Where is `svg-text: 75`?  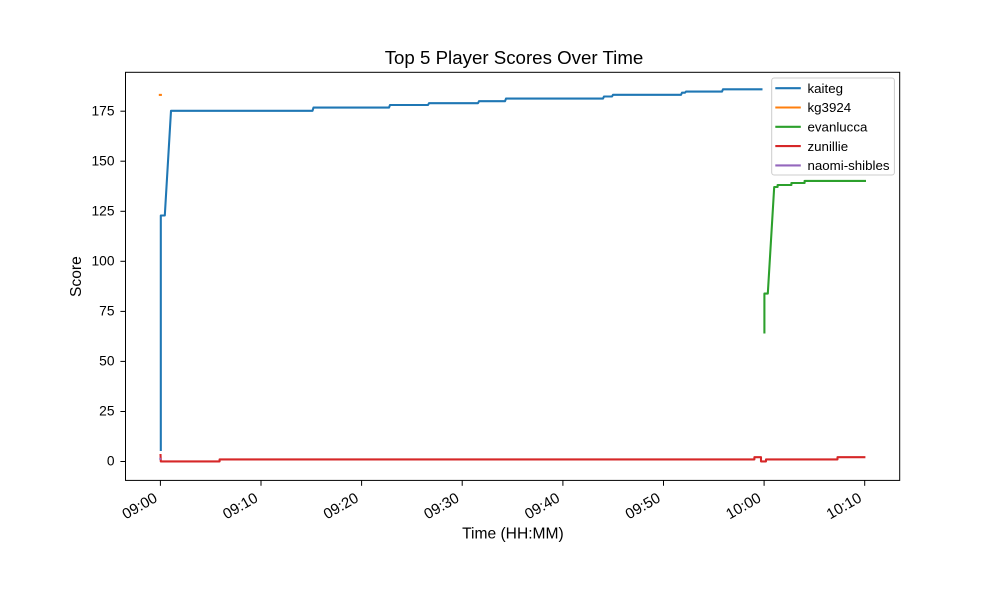
svg-text: 75 is located at coordinates (107, 311).